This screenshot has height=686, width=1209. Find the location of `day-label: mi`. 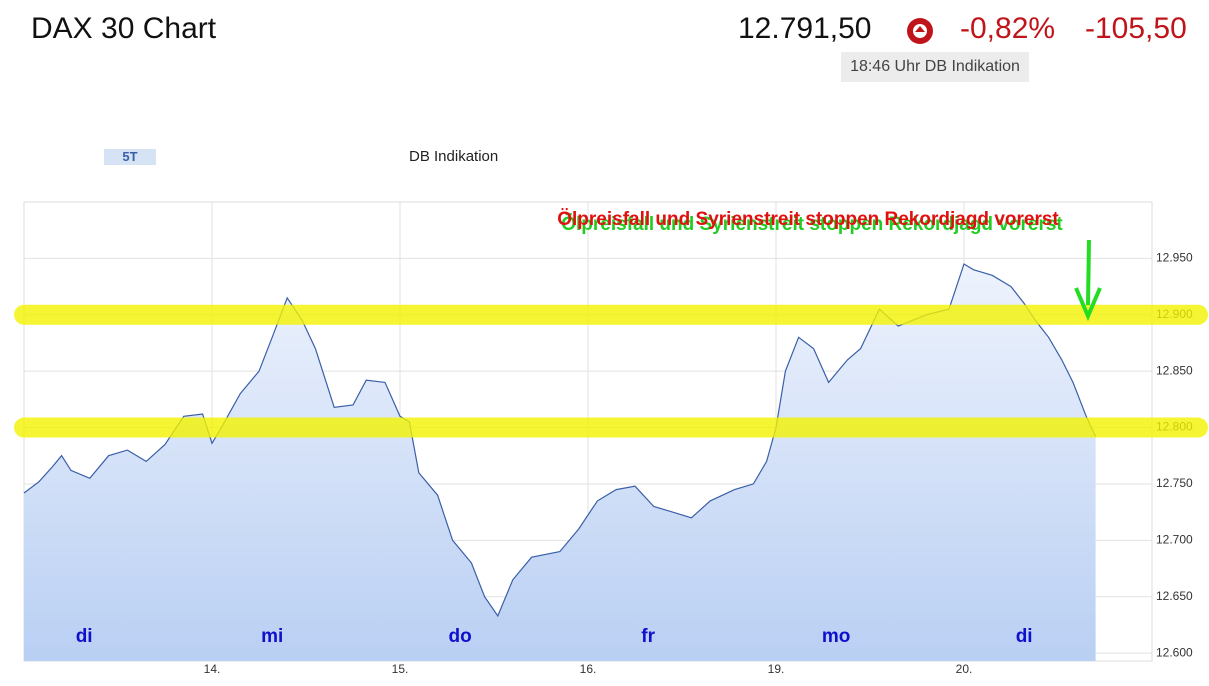

day-label: mi is located at coordinates (272, 636).